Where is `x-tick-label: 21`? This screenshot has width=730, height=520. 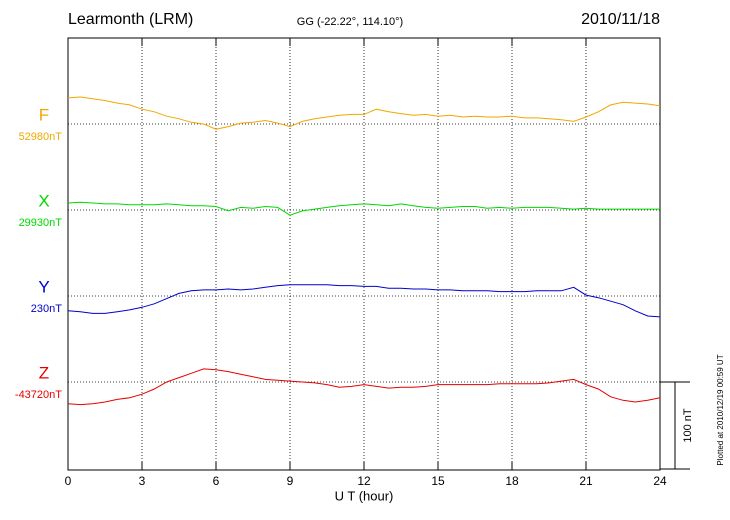
x-tick-label: 21 is located at coordinates (586, 481).